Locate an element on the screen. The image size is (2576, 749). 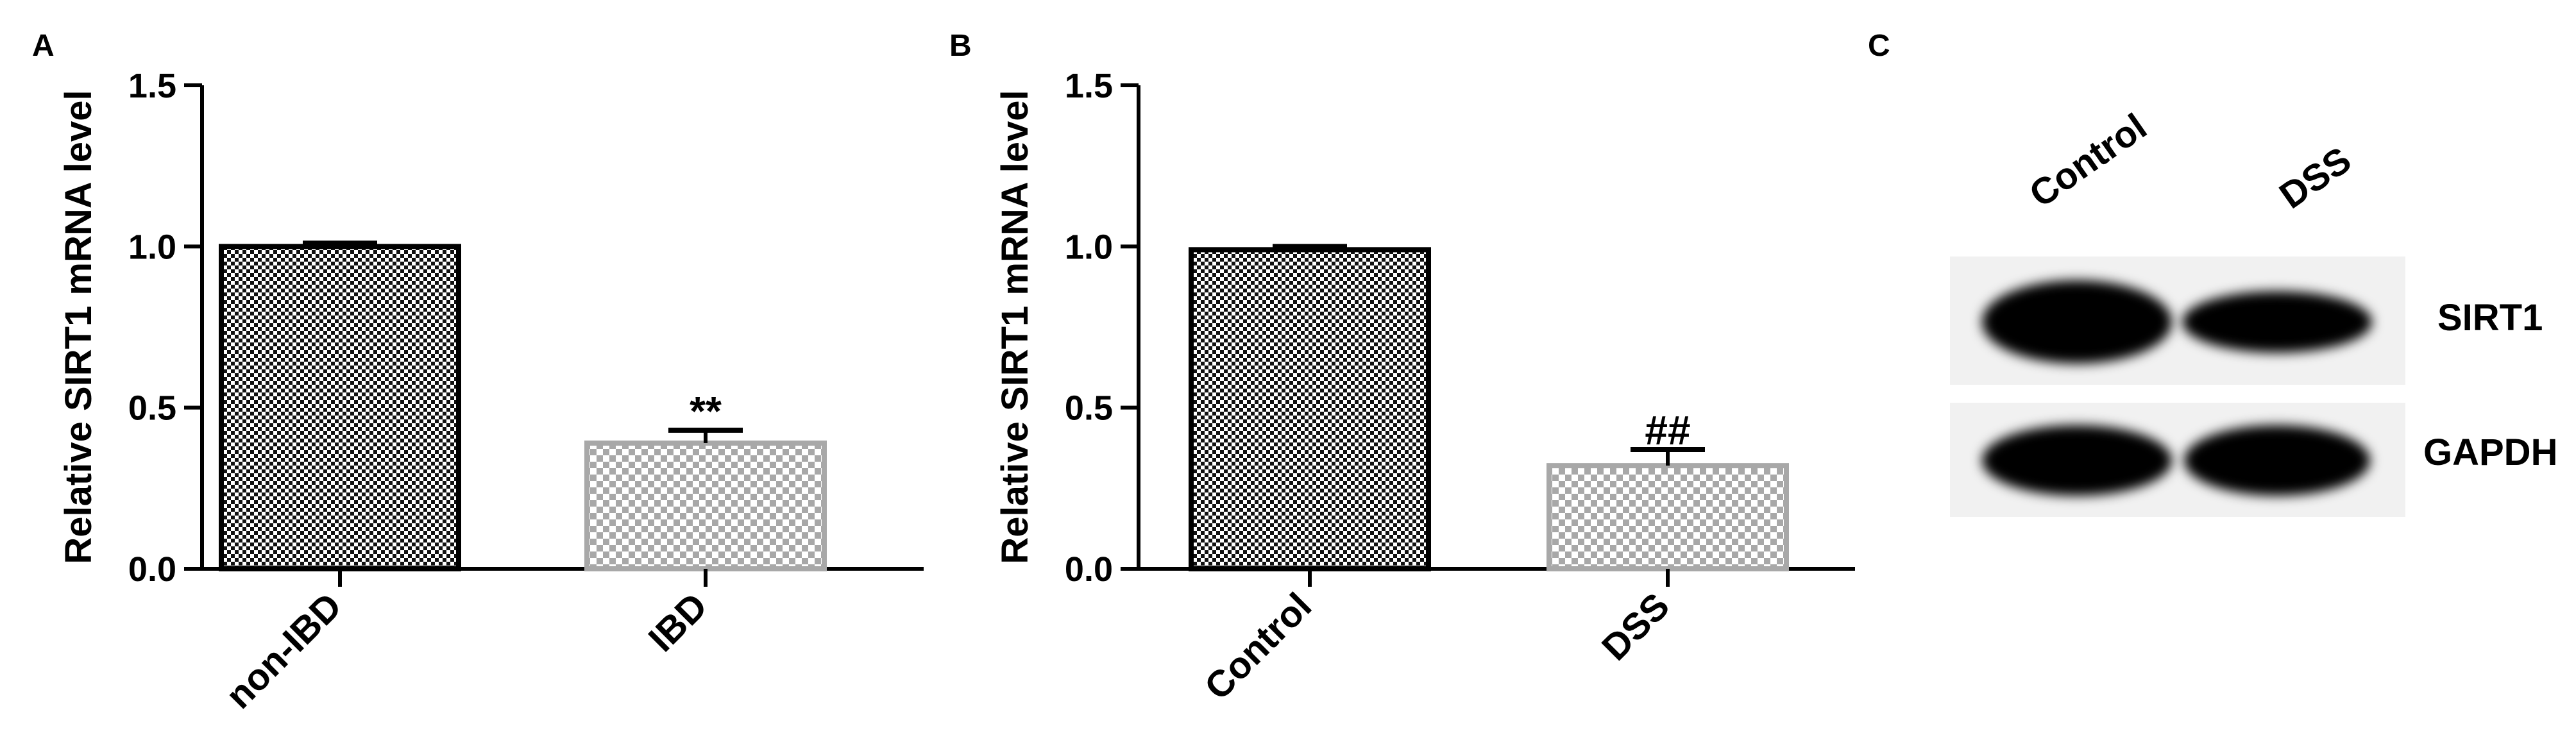
x-tick-label: IBD is located at coordinates (678, 622).